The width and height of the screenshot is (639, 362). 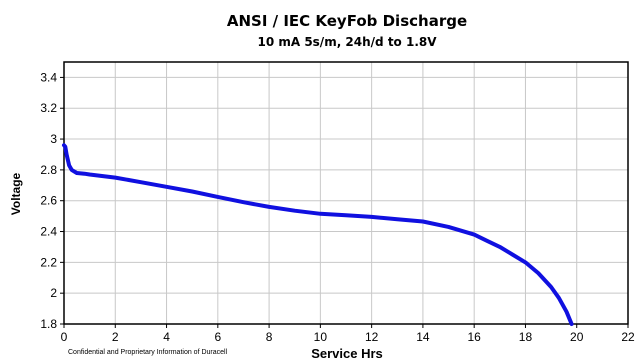 I want to click on y-tick-label: 2.8, so click(x=48, y=170).